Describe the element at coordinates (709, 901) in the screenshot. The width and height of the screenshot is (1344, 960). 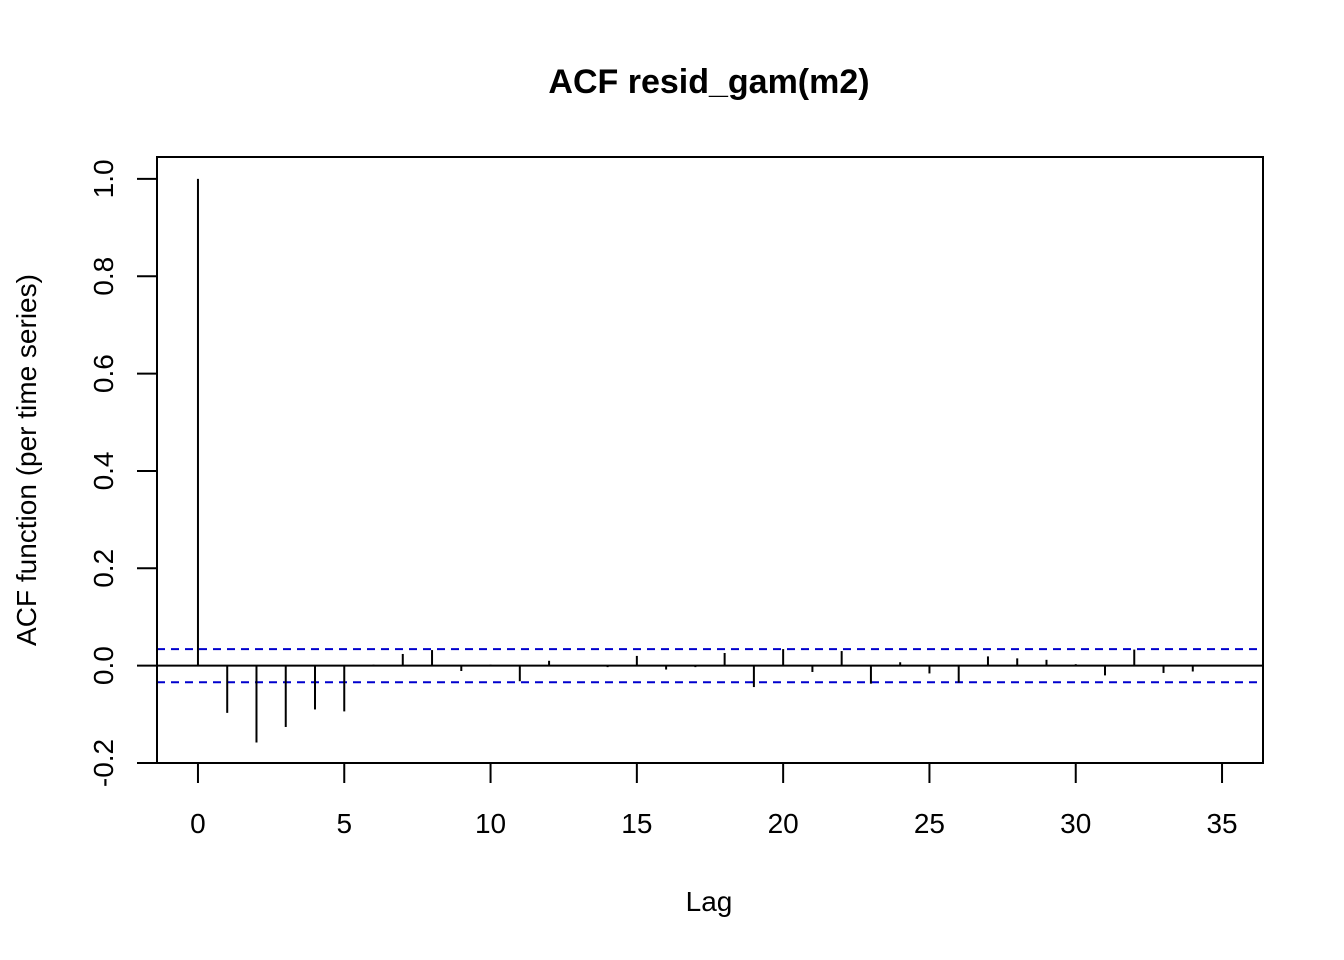
I see `x-axis-label: Lag` at that location.